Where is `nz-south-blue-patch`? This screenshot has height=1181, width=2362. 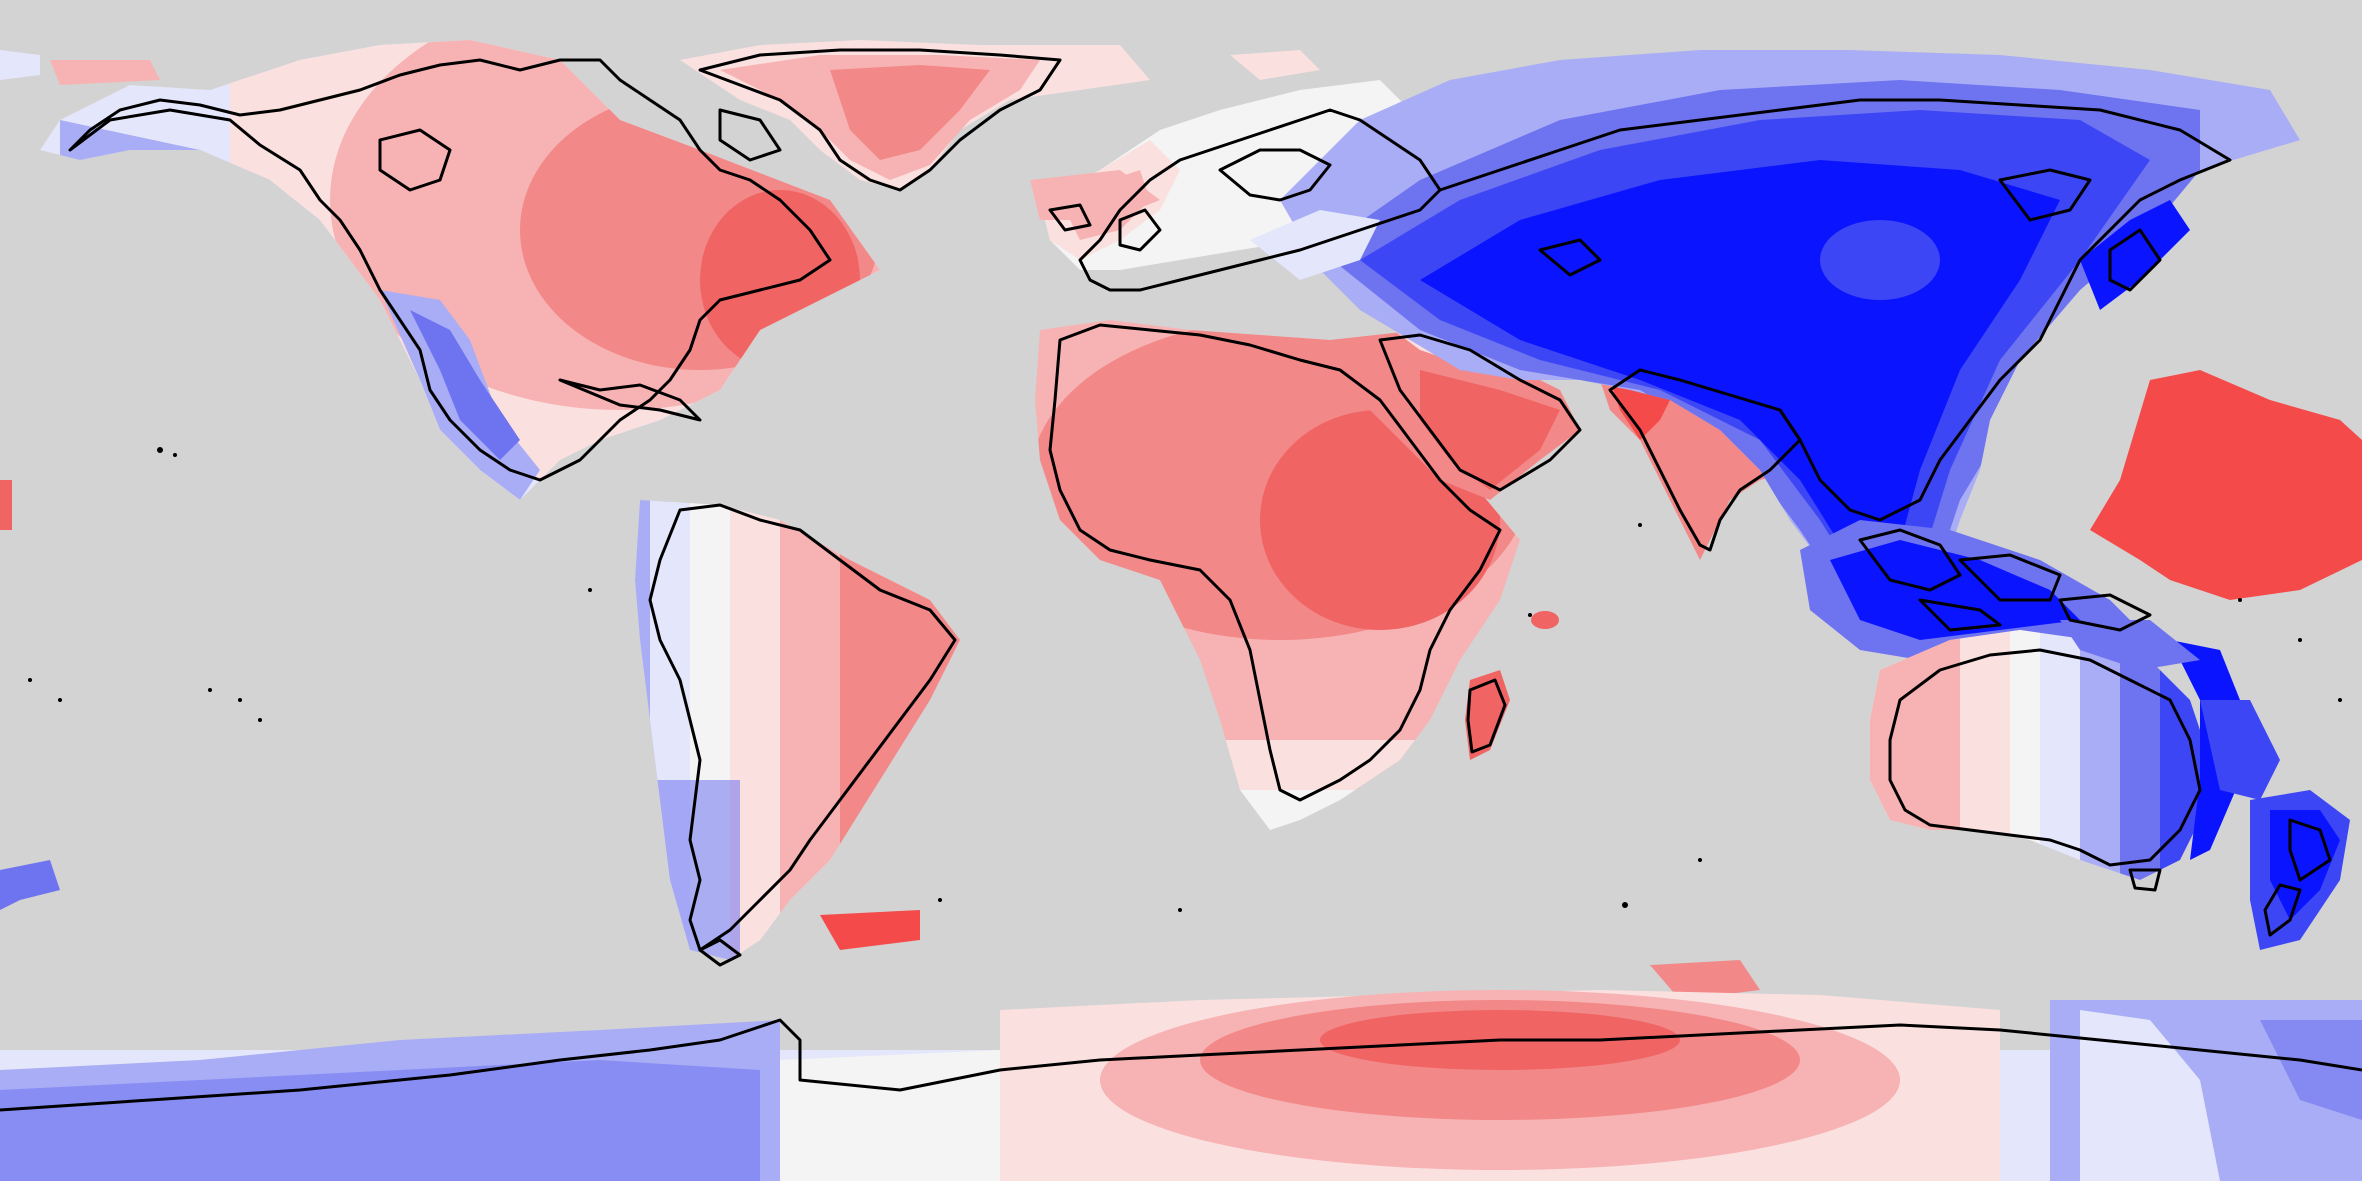
nz-south-blue-patch is located at coordinates (2240, 750).